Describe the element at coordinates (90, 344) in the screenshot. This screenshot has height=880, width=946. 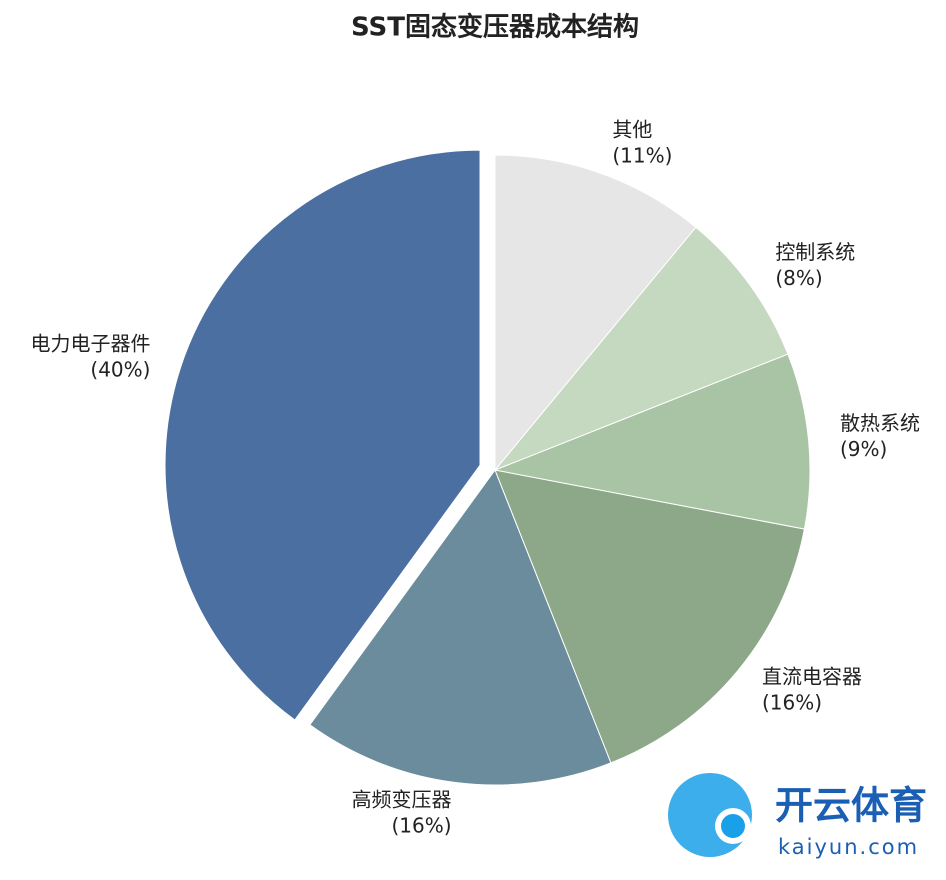
I see `slice-label: 电力电子器件` at that location.